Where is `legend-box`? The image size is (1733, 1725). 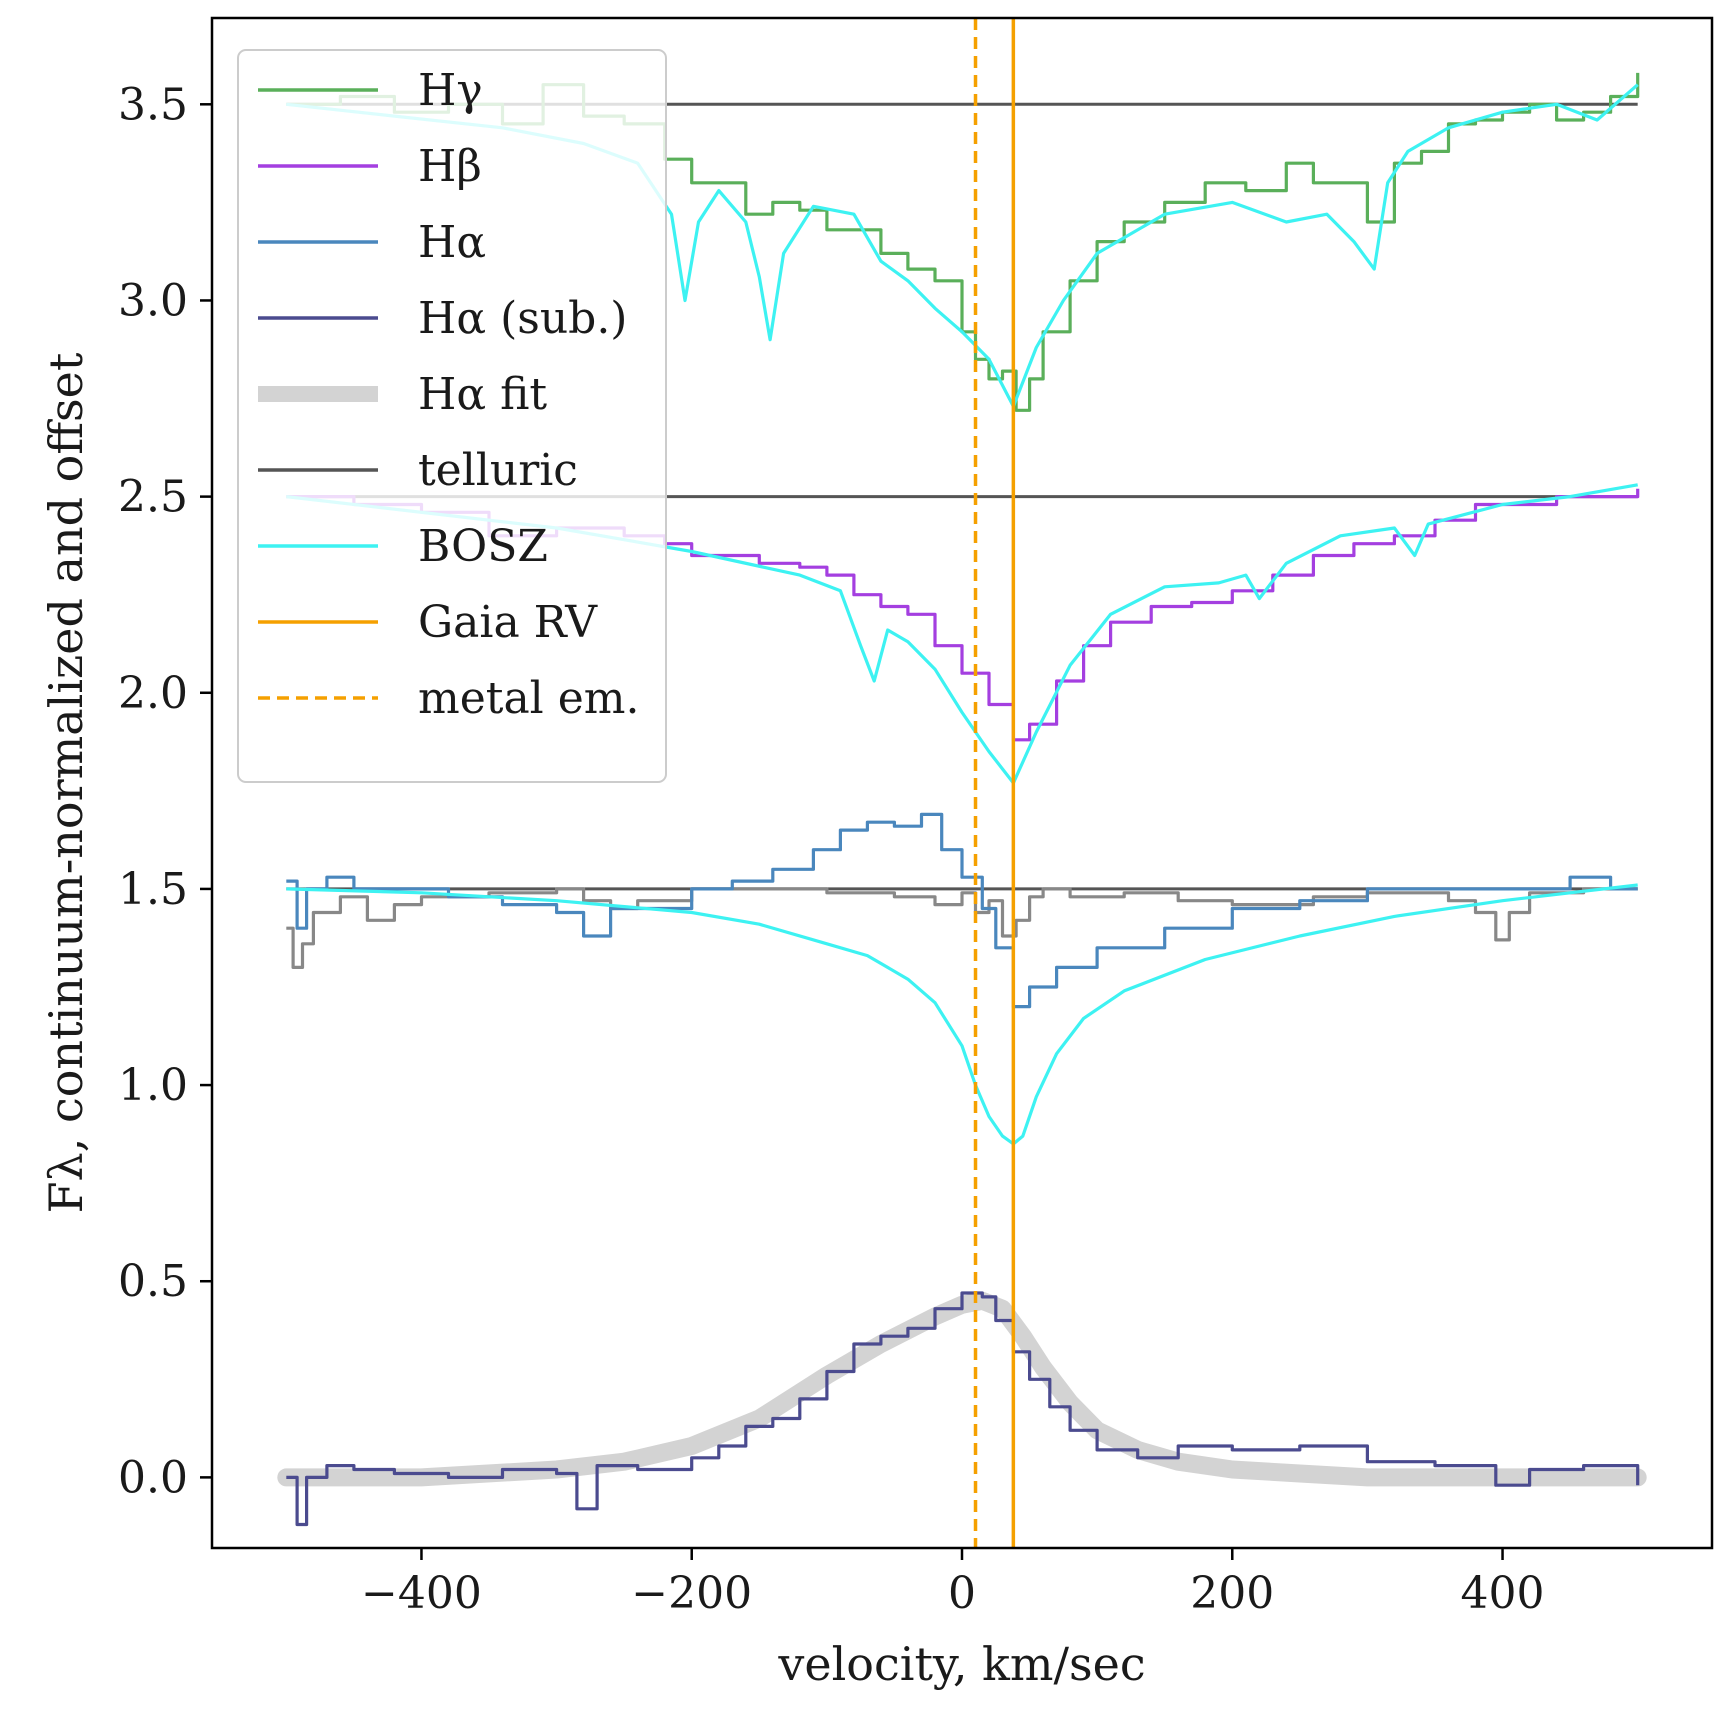
legend-box is located at coordinates (452, 416).